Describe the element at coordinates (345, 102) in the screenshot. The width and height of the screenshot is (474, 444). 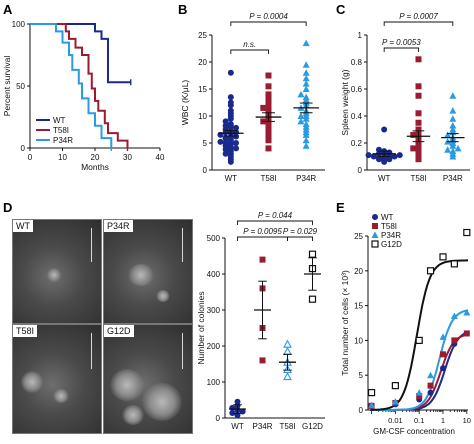
I see `y-axis-label: Spleen weight (g)` at that location.